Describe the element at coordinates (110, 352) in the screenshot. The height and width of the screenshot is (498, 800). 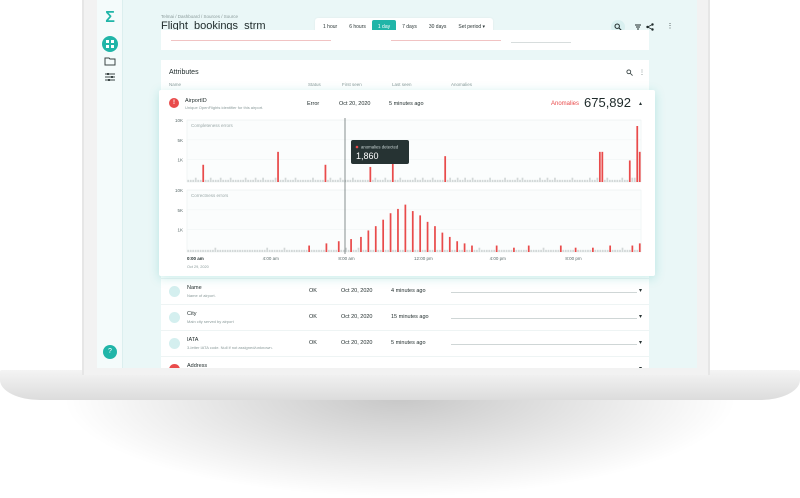
I see `help-icon: ?` at that location.